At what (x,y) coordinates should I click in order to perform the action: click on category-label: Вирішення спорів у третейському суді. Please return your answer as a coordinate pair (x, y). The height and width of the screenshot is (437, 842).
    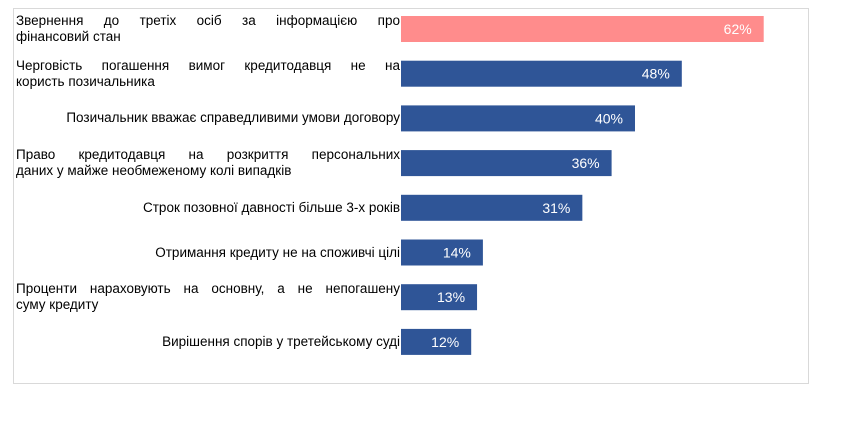
    Looking at the image, I should click on (208, 342).